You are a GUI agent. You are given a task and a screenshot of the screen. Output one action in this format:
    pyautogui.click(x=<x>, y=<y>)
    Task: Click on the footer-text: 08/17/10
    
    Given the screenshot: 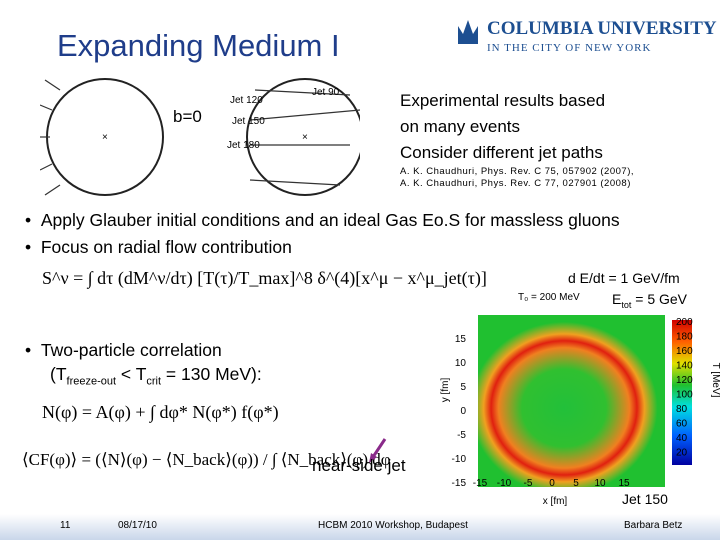 What is the action you would take?
    pyautogui.click(x=137, y=525)
    